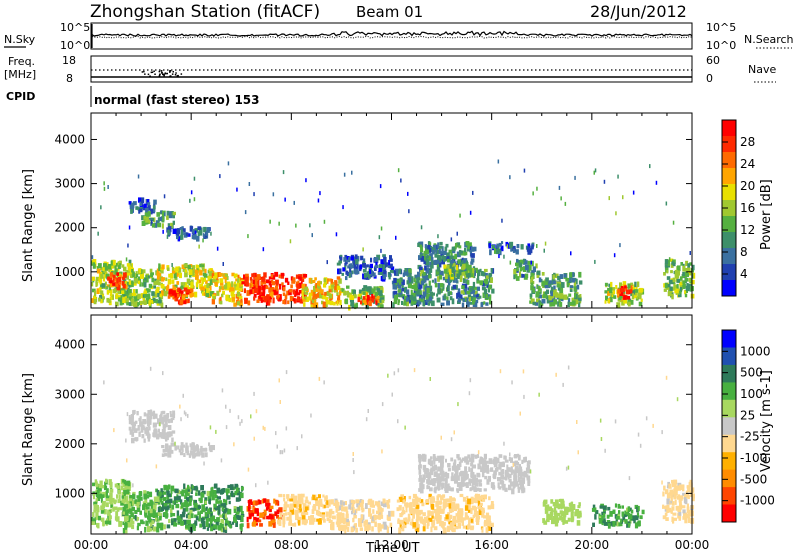 The image size is (800, 554). What do you see at coordinates (392, 33) in the screenshot?
I see `nsky-line` at bounding box center [392, 33].